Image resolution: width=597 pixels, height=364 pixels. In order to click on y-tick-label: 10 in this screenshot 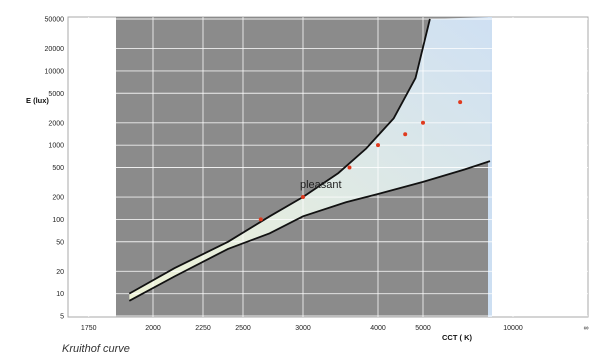, I will do `click(60, 294)`.